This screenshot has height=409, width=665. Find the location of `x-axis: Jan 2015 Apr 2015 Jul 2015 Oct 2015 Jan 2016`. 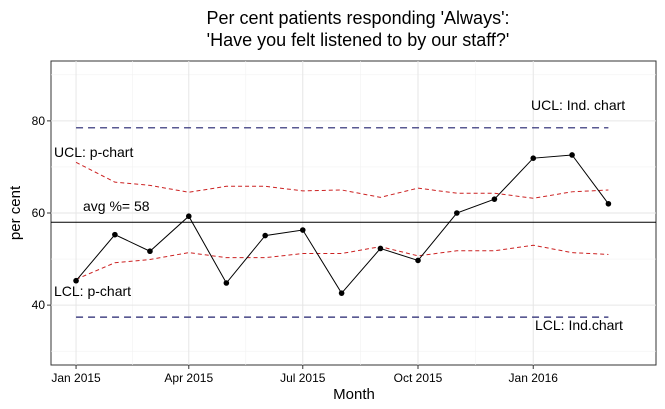

x-axis: Jan 2015 Apr 2015 Jul 2015 Oct 2015 Jan 2016 is located at coordinates (304, 375).